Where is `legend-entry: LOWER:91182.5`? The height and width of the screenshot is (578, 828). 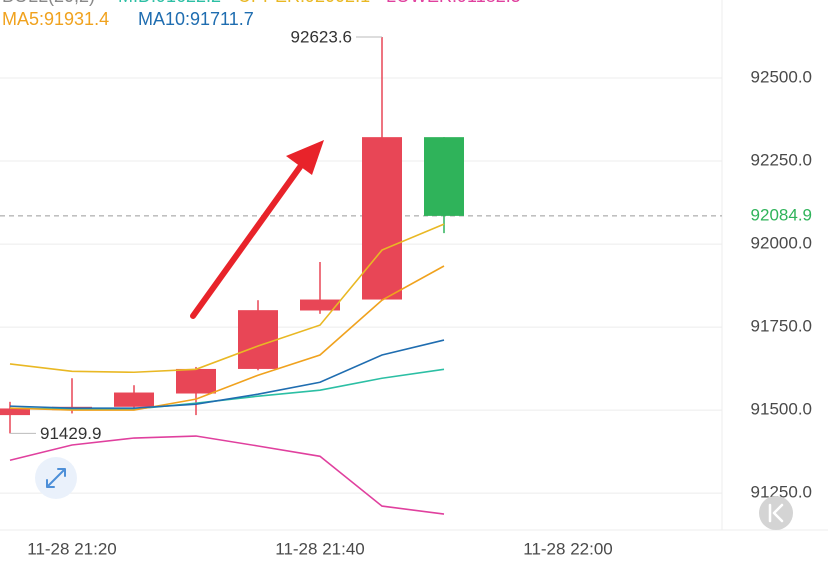
legend-entry: LOWER:91182.5 is located at coordinates (453, 3).